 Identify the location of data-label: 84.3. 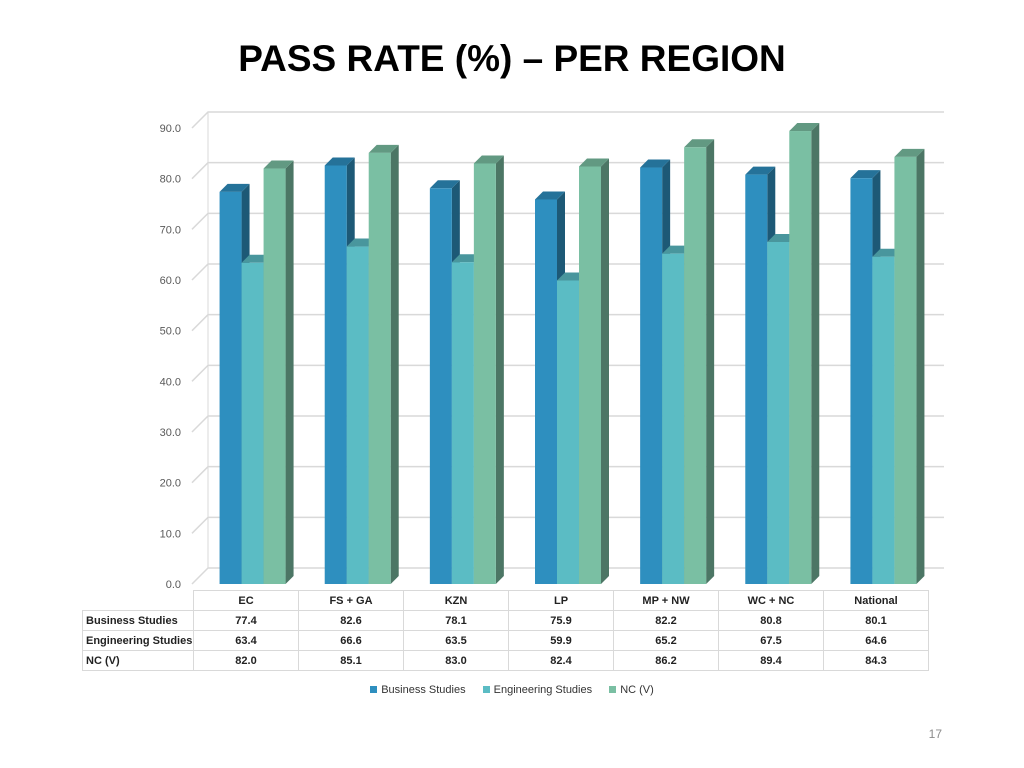
(876, 660).